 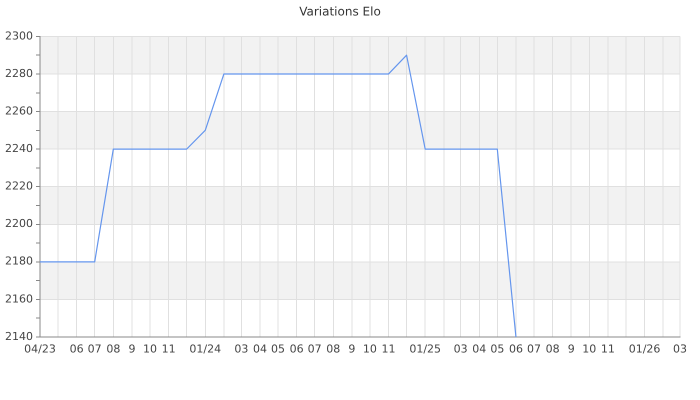 I want to click on y-tick-label: 2220, so click(x=19, y=186).